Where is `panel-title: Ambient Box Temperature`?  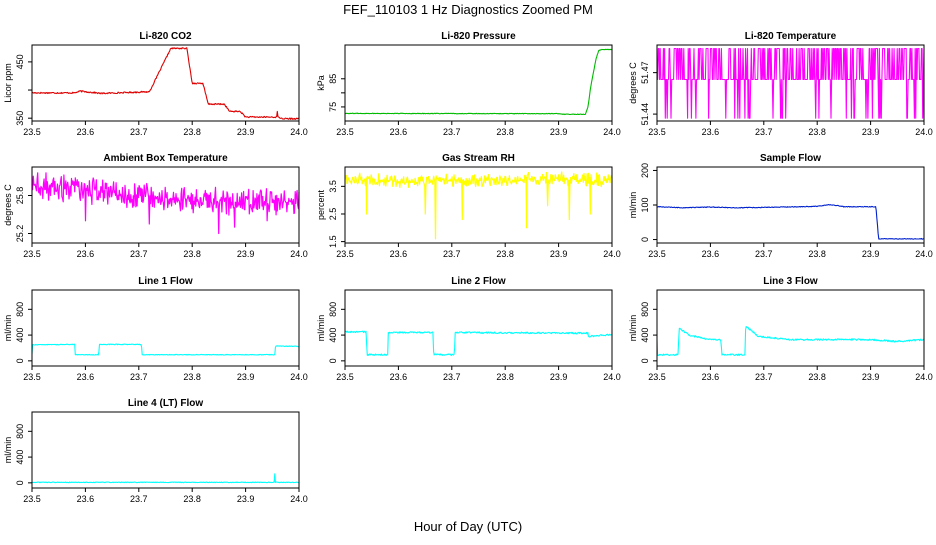
panel-title: Ambient Box Temperature is located at coordinates (165, 158).